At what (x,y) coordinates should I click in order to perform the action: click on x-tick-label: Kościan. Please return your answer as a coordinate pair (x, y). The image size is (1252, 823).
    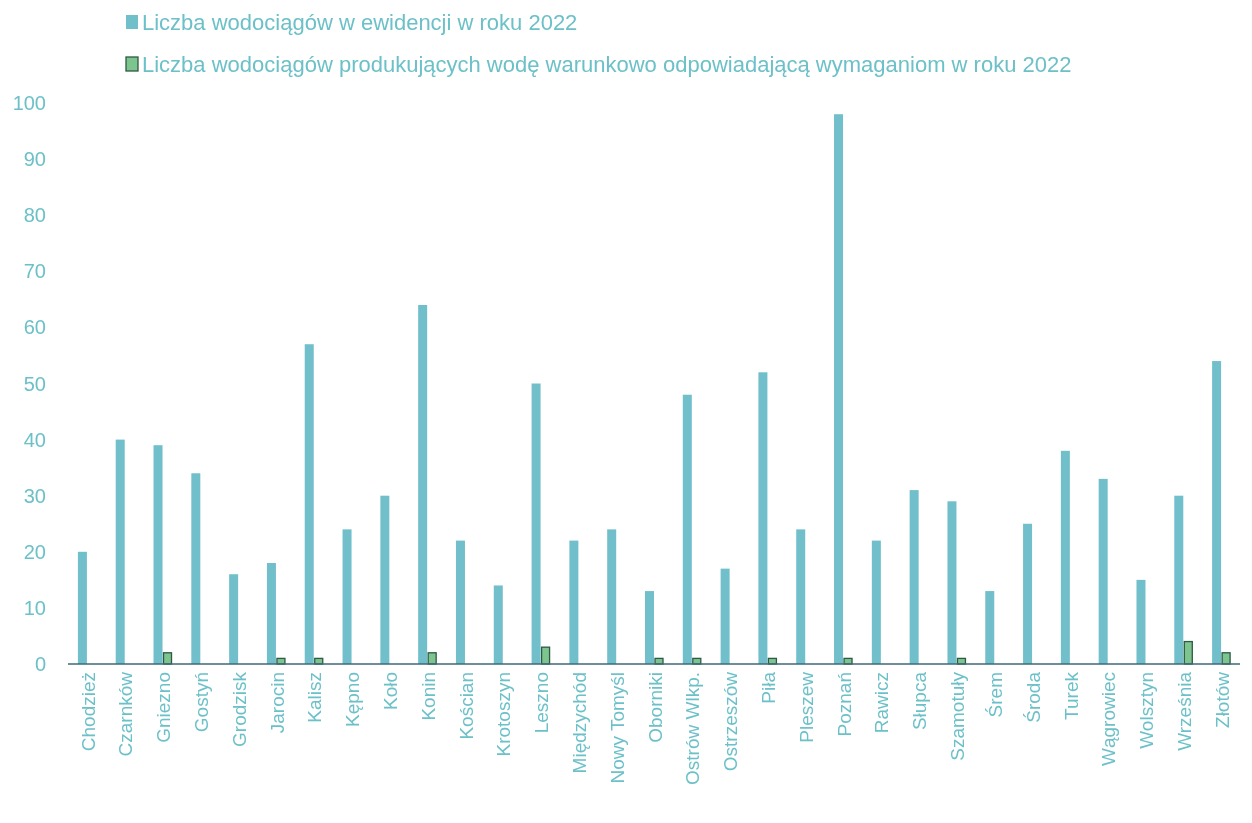
    Looking at the image, I should click on (466, 706).